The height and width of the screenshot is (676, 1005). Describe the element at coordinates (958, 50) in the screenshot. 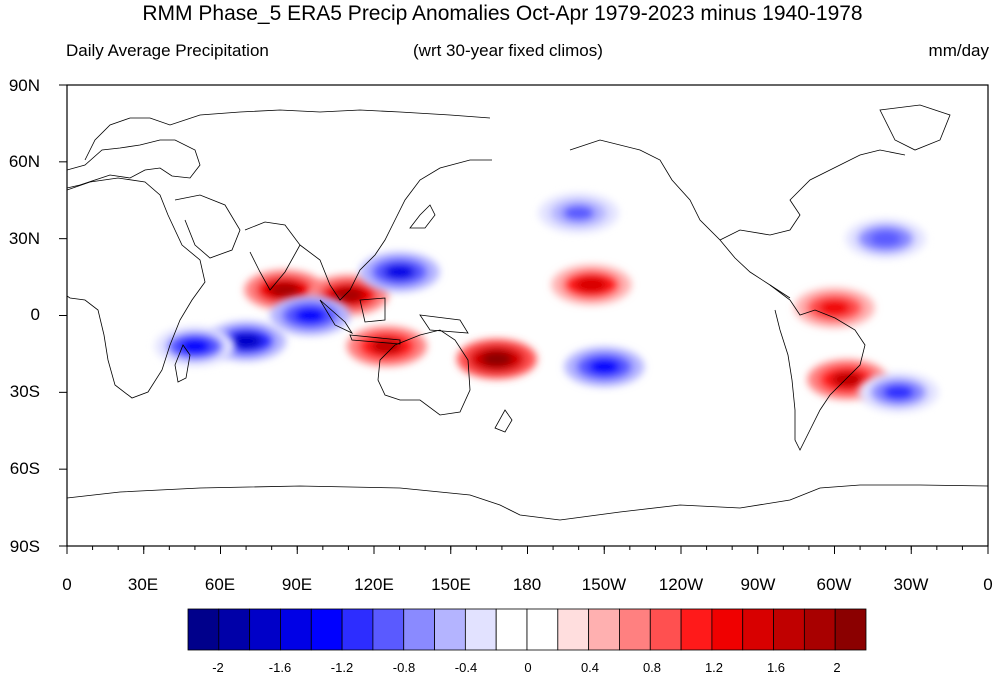

I see `units-label: mm/day` at that location.